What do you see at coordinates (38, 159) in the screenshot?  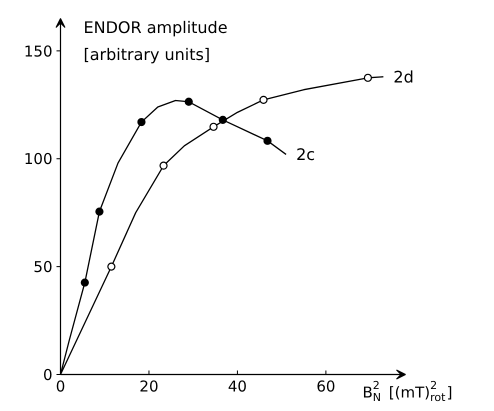 I see `y-tick-label: 100` at bounding box center [38, 159].